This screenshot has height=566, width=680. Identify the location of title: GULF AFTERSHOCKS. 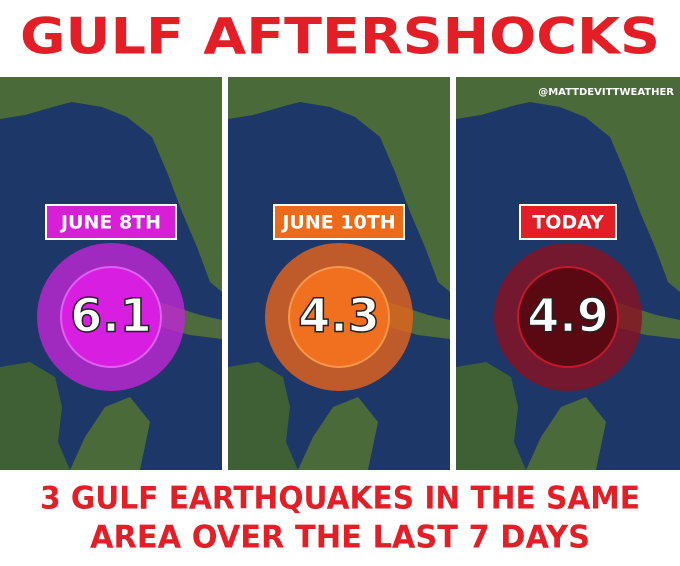
(340, 37).